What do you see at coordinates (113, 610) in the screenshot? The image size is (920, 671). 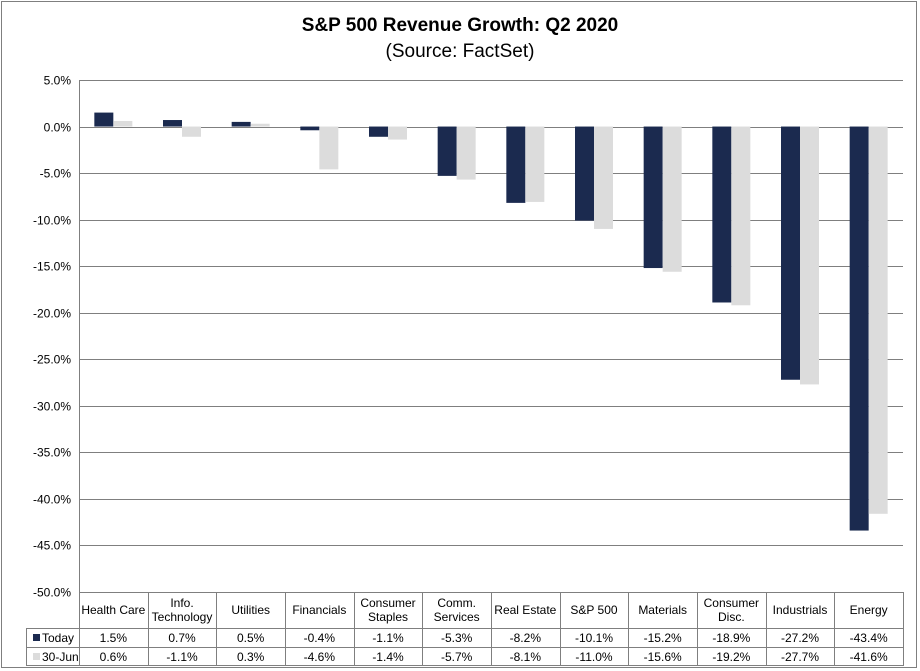 I see `category-label: Health Care` at bounding box center [113, 610].